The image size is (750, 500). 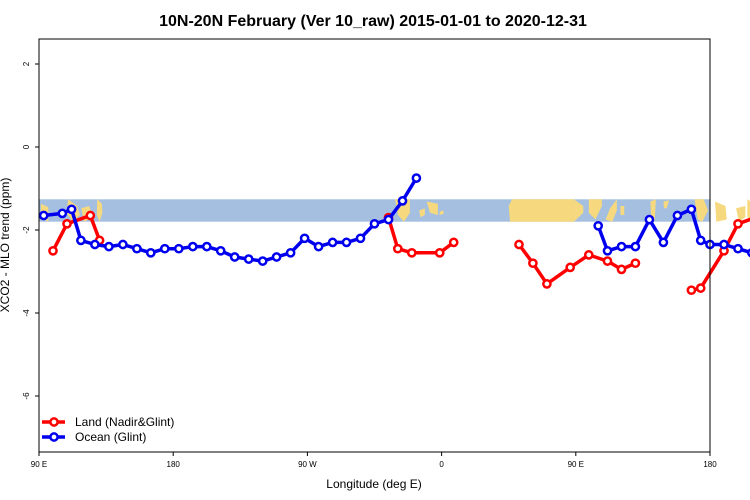 I want to click on y-tick-label-0: 2, so click(x=26, y=63).